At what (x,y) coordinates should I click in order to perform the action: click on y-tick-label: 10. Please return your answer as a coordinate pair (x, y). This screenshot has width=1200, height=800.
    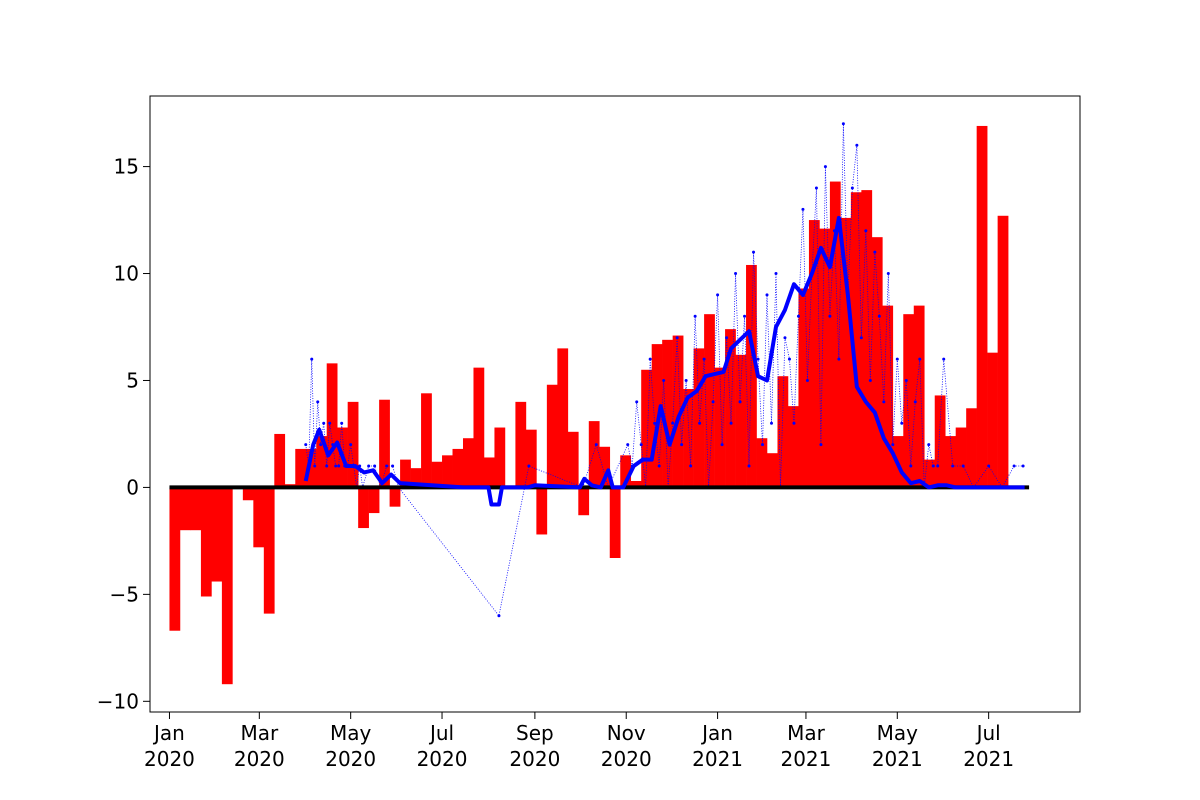
    Looking at the image, I should click on (126, 274).